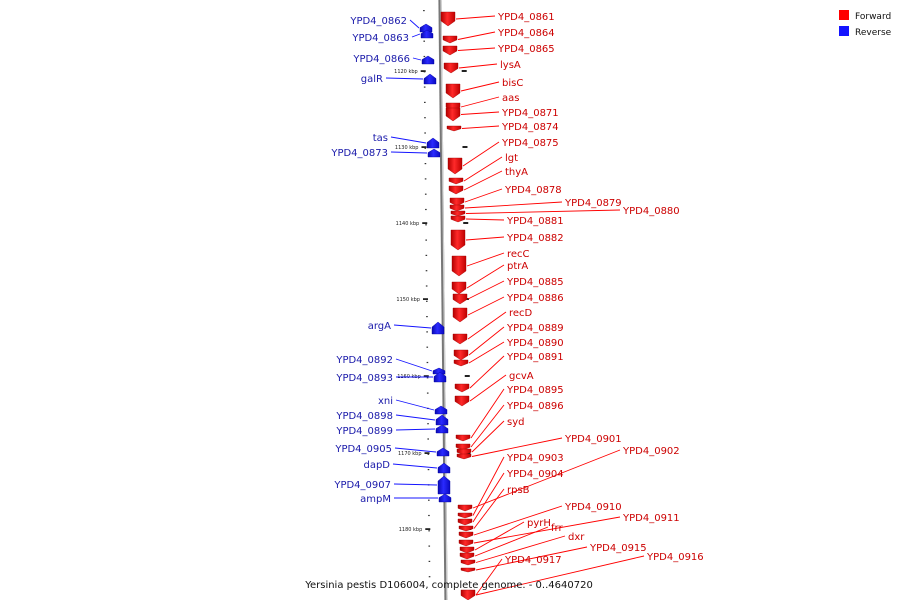 This screenshot has height=600, width=900. Describe the element at coordinates (381, 59) in the screenshot. I see `gene-label-ypd4-0866: YPD4_0866` at that location.